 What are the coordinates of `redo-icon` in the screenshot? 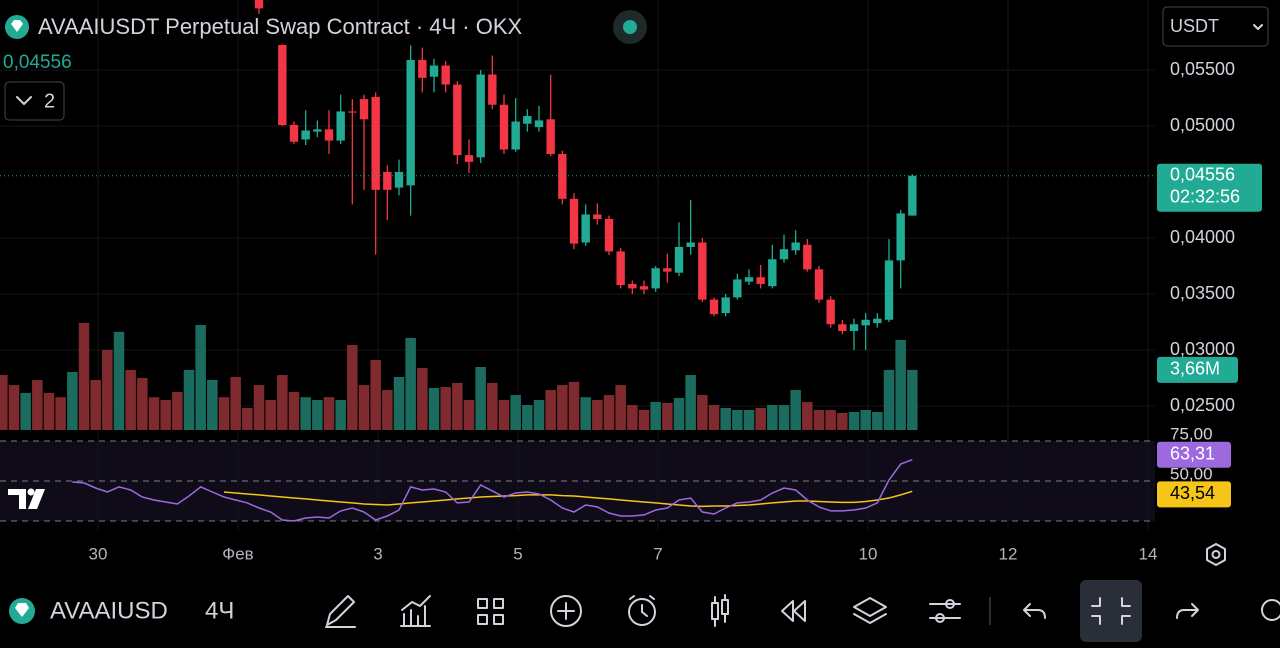 It's located at (1187, 611).